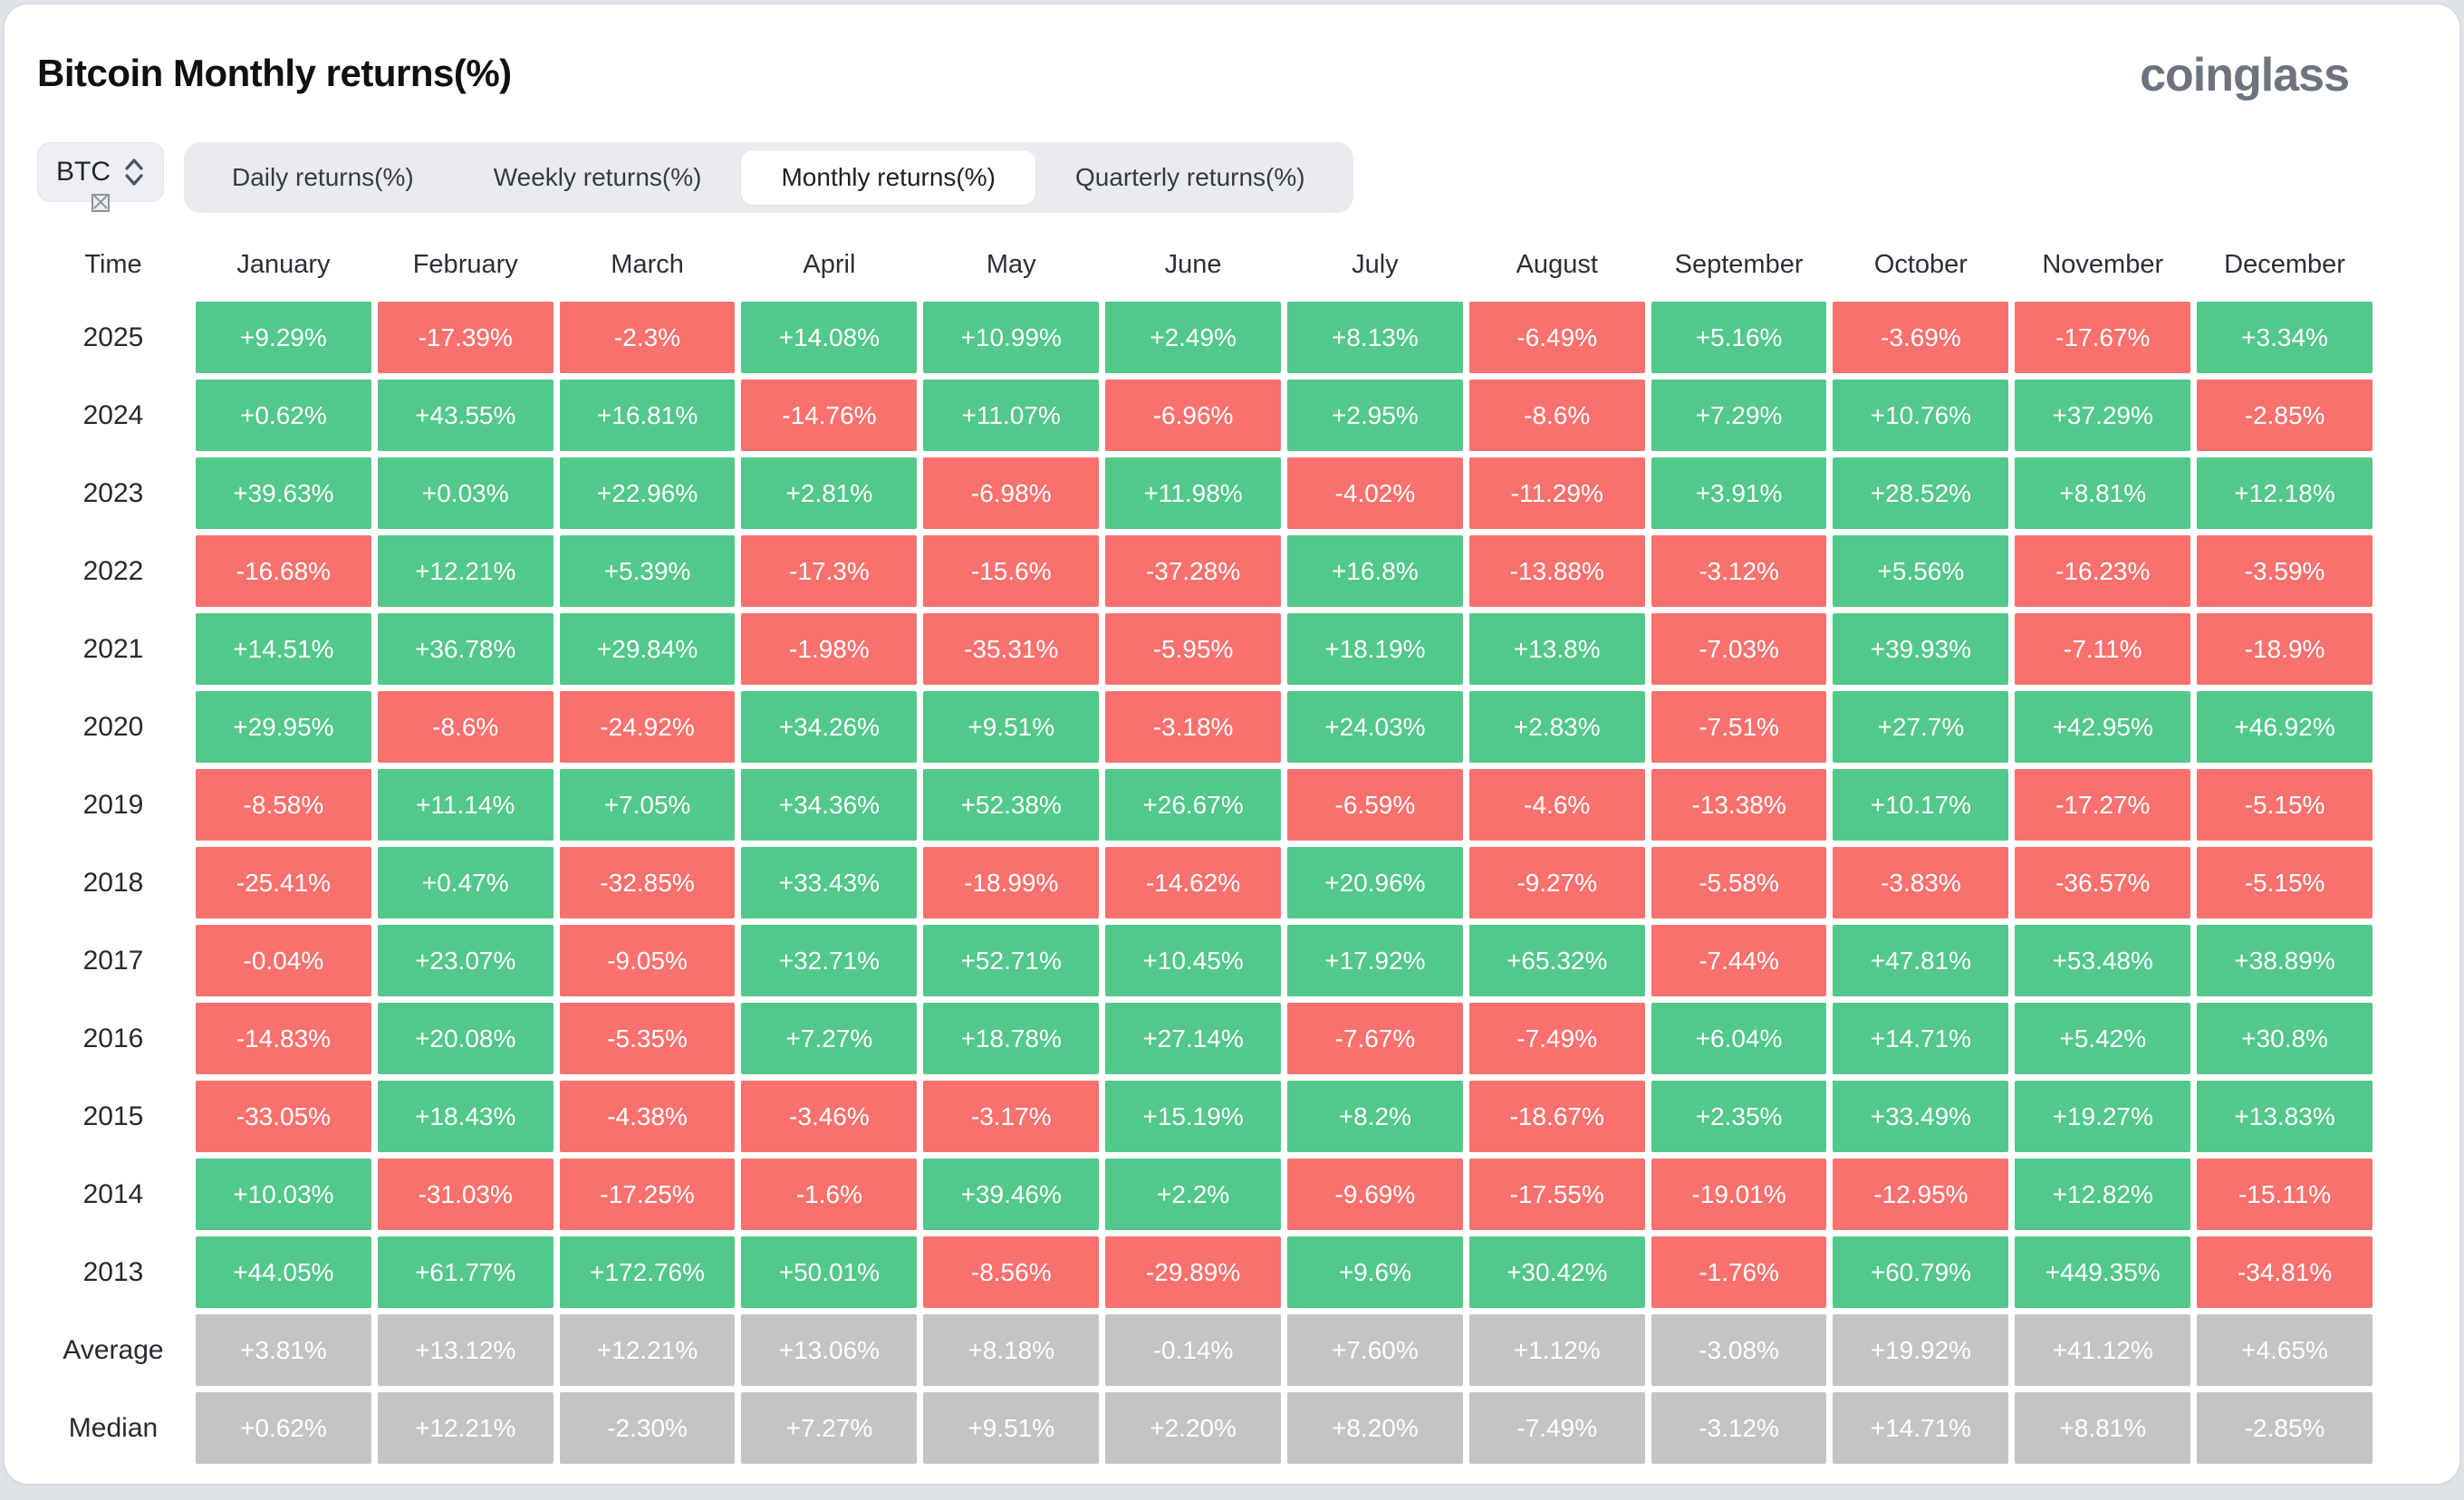  What do you see at coordinates (830, 883) in the screenshot?
I see `return-cell: +33.43%` at bounding box center [830, 883].